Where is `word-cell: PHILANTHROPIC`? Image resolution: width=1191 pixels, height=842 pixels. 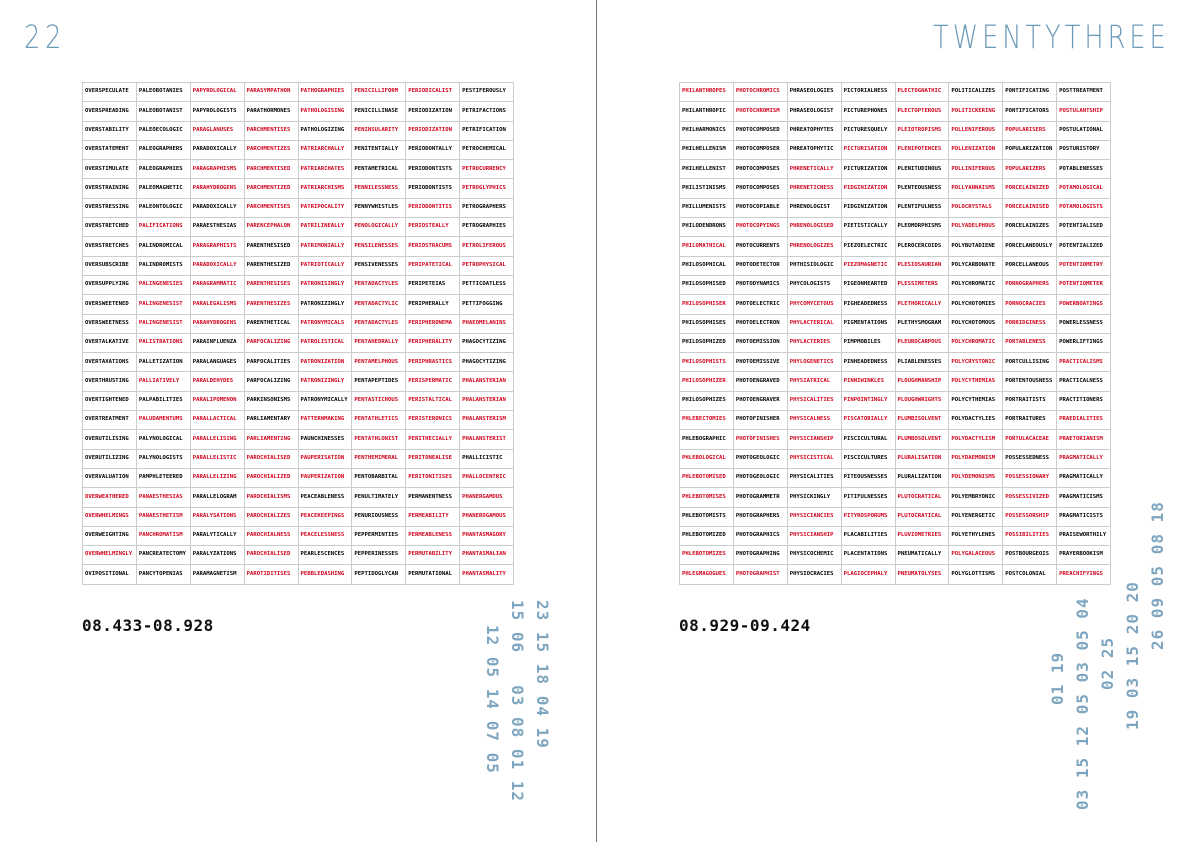
word-cell: PHILANTHROPIC is located at coordinates (706, 111).